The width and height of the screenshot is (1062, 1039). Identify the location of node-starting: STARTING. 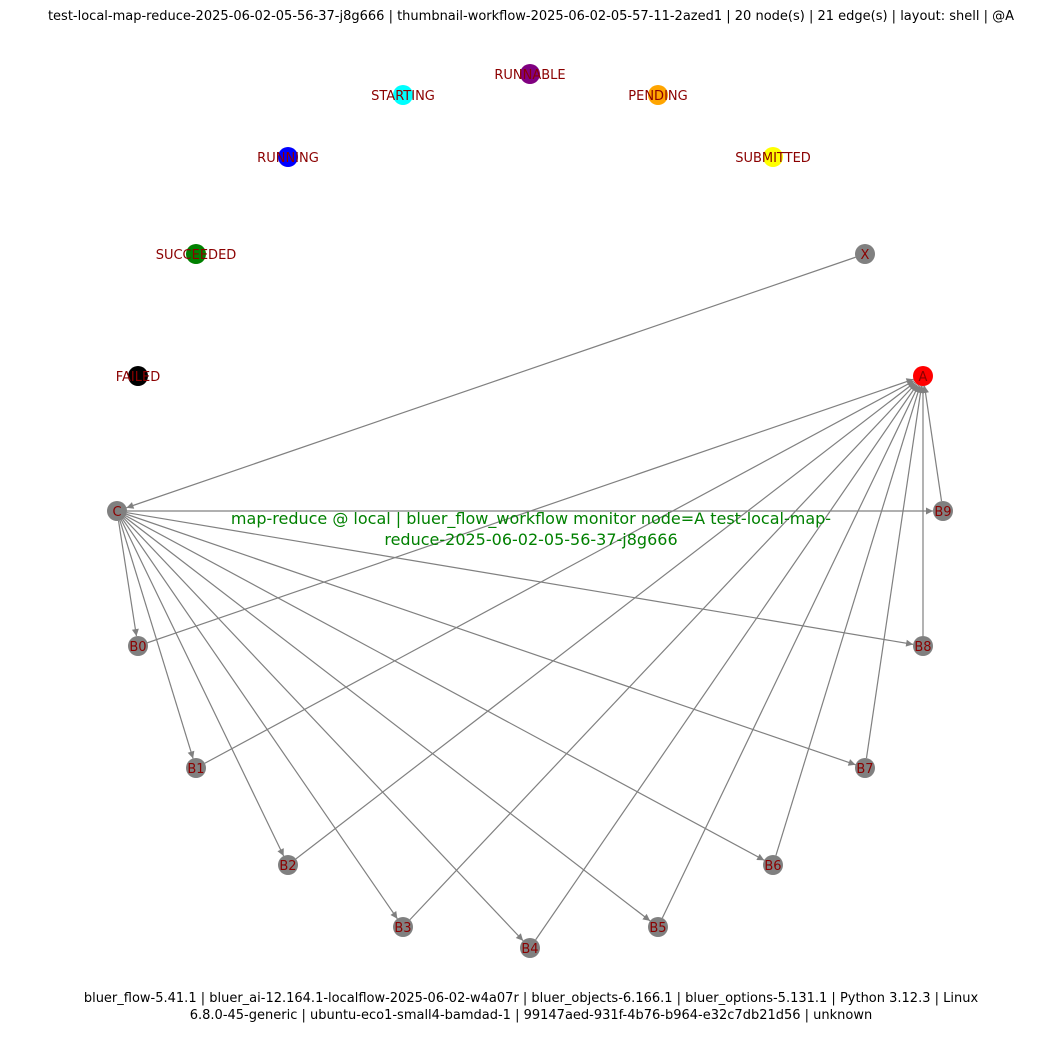
(403, 95).